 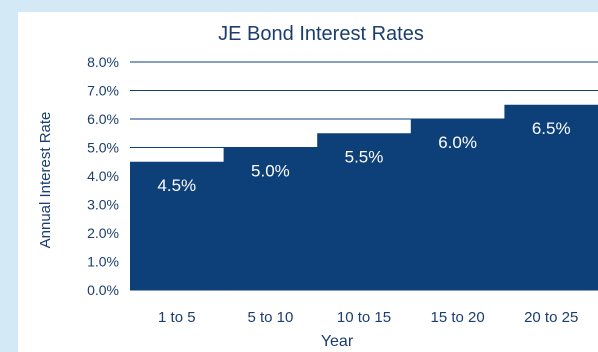 What do you see at coordinates (270, 317) in the screenshot?
I see `x-tick-label: 5 to 10` at bounding box center [270, 317].